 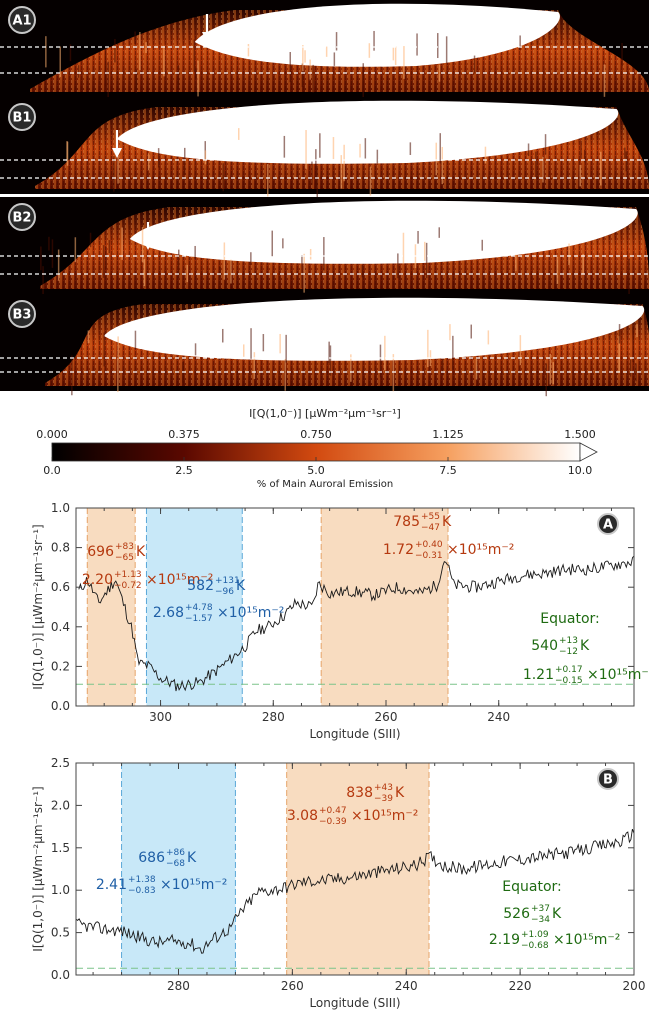 I want to click on colorbar-top-tick-label: 0.000, so click(x=52, y=434).